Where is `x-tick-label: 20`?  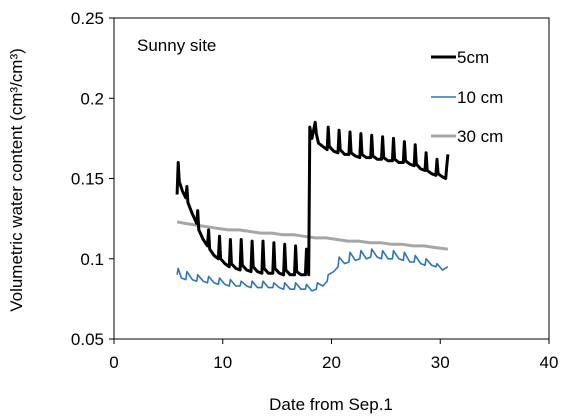
x-tick-label: 20 is located at coordinates (331, 362).